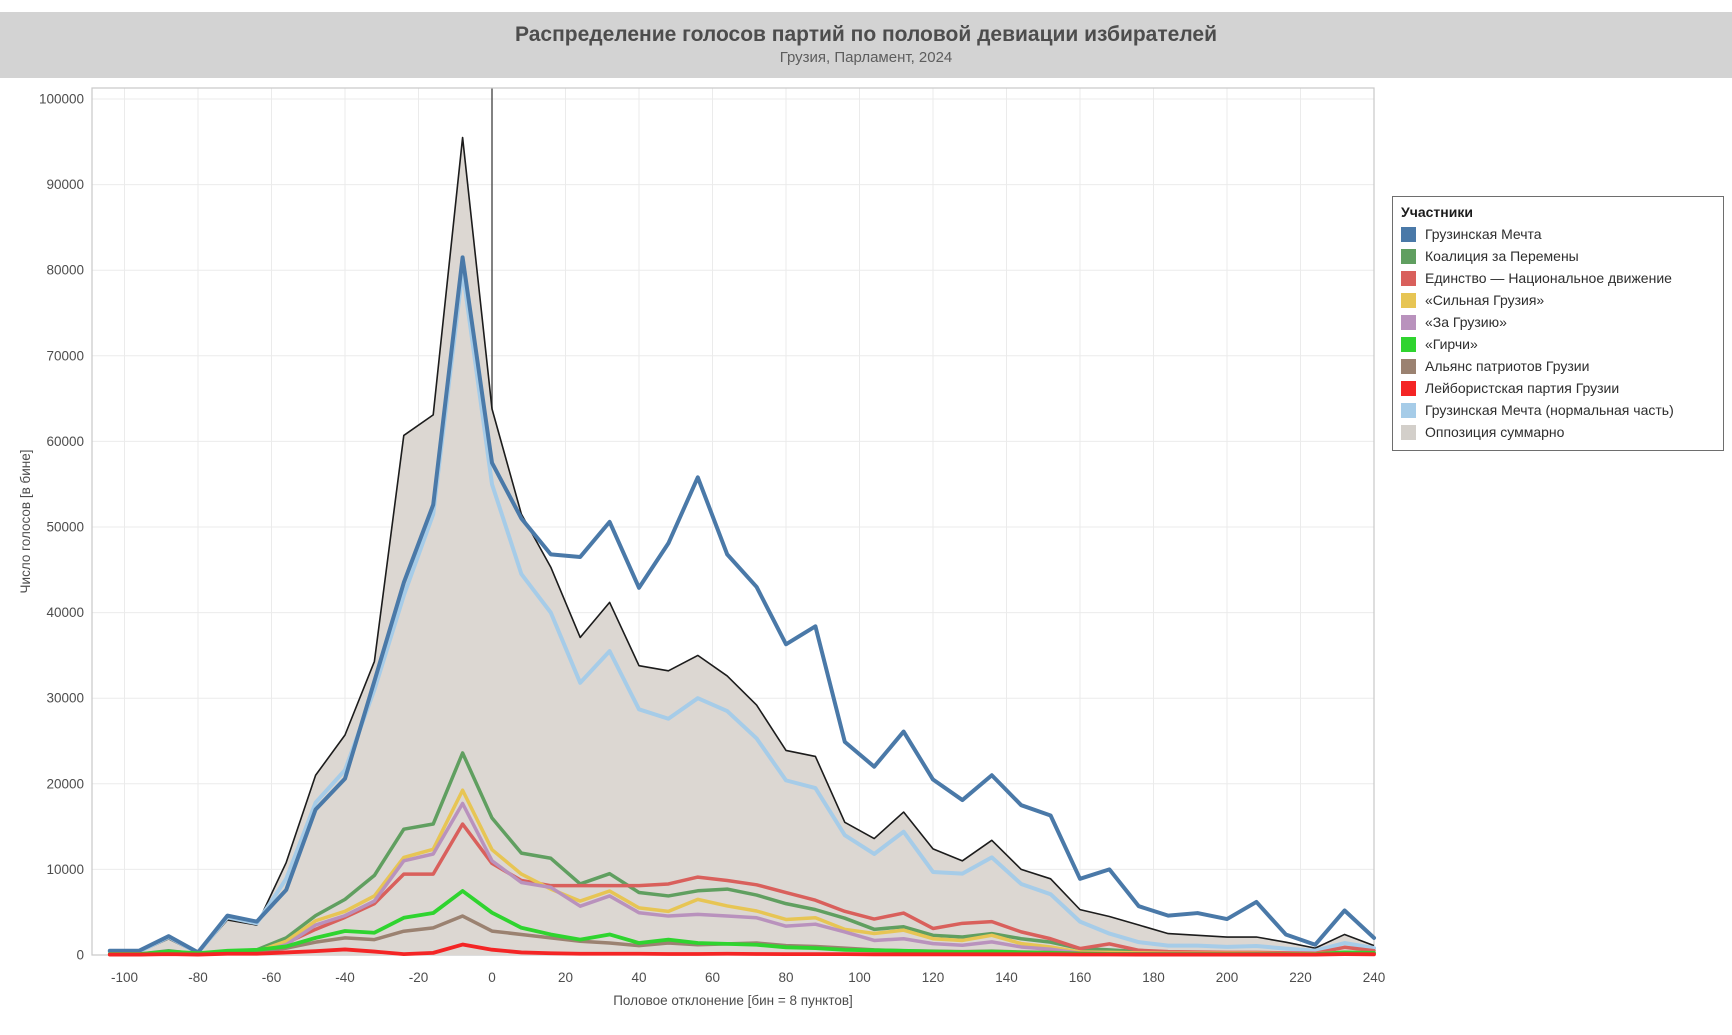  Describe the element at coordinates (1522, 388) in the screenshot. I see `legend-item-label: Лейбористская партия Грузии` at that location.